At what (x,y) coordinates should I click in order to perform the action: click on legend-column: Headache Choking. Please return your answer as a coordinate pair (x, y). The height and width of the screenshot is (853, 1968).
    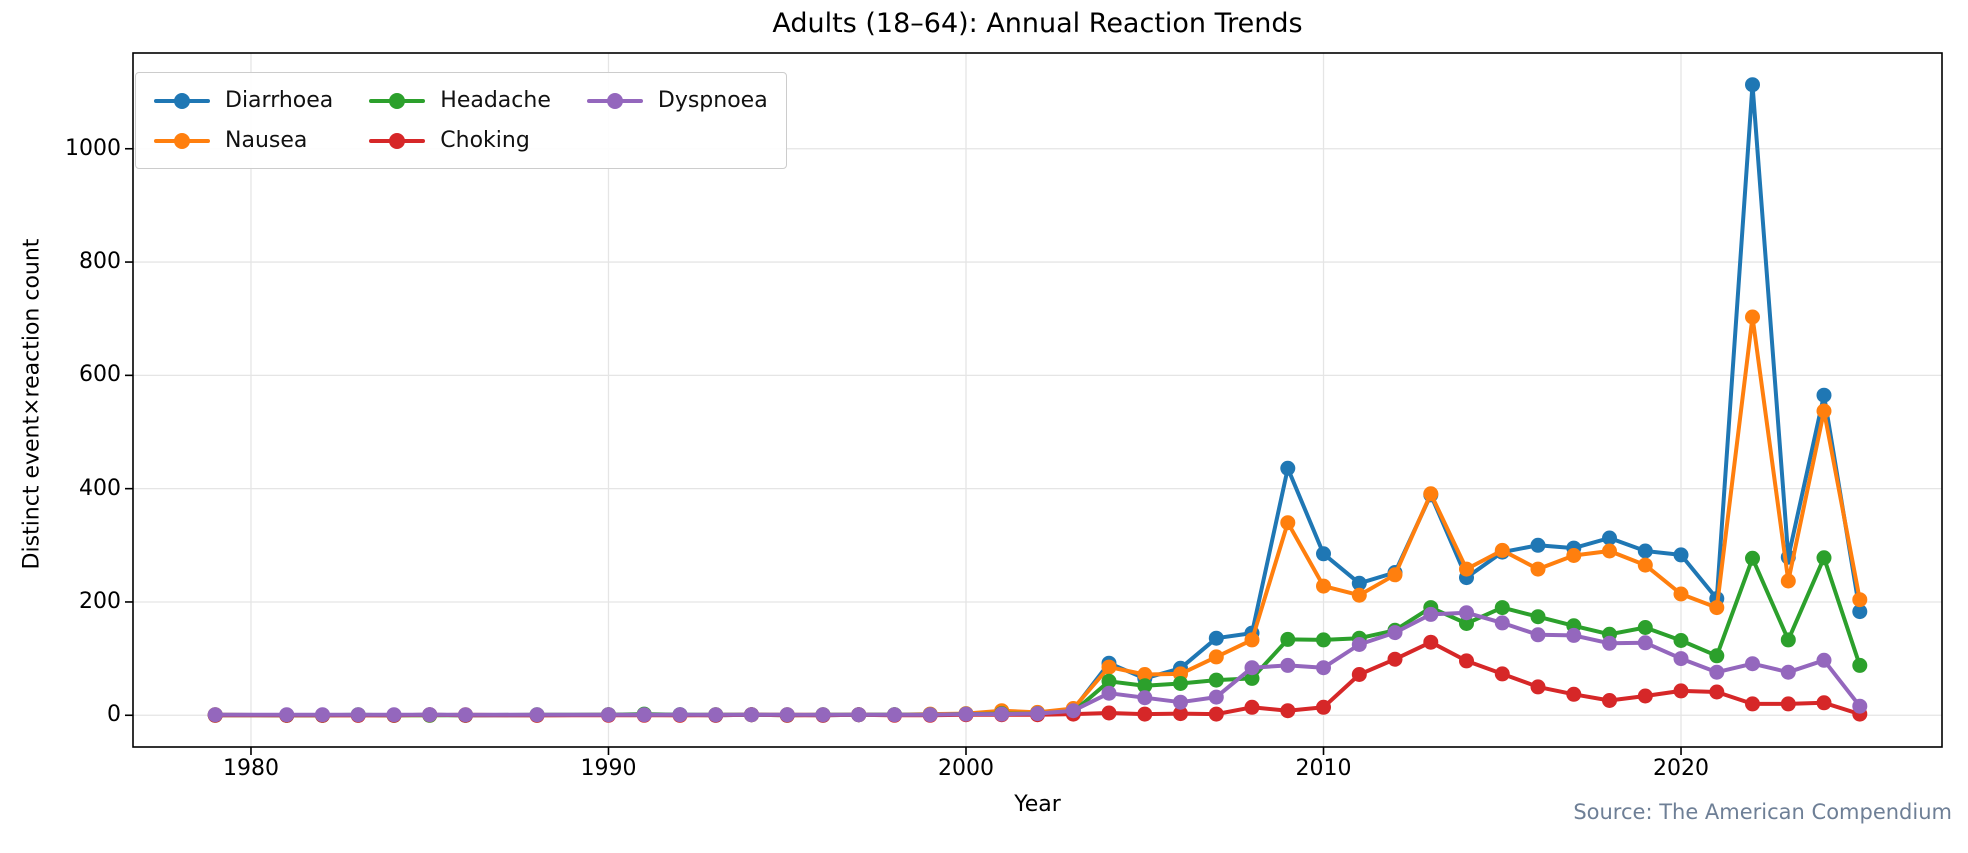
    Looking at the image, I should click on (460, 120).